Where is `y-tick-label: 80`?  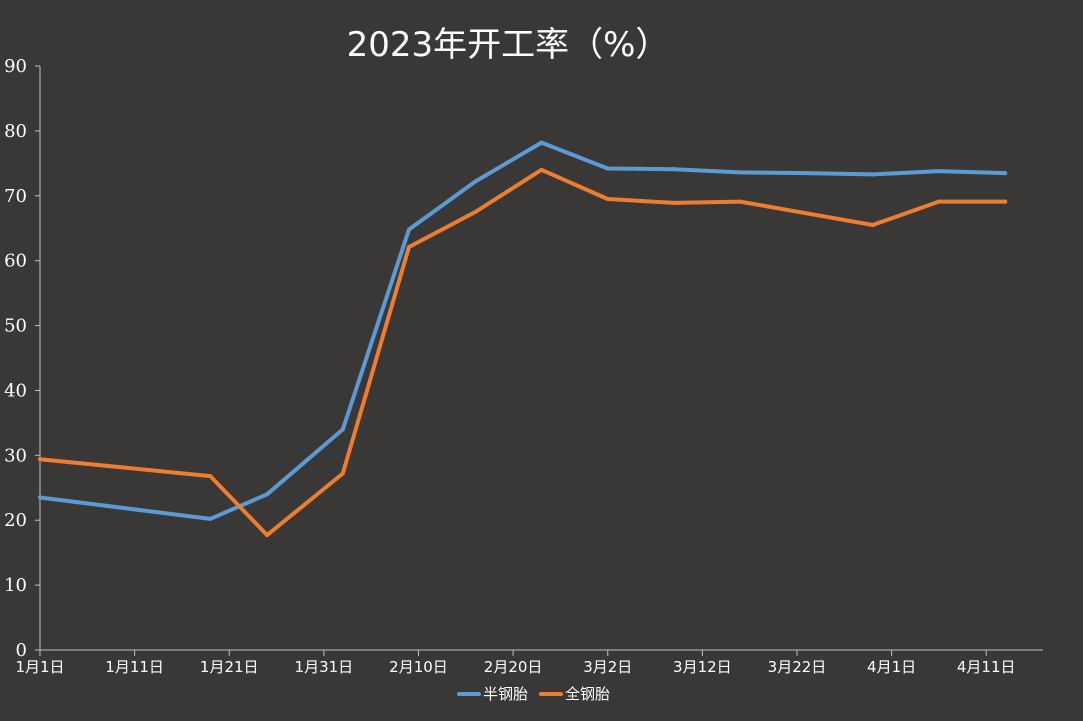
y-tick-label: 80 is located at coordinates (15, 131).